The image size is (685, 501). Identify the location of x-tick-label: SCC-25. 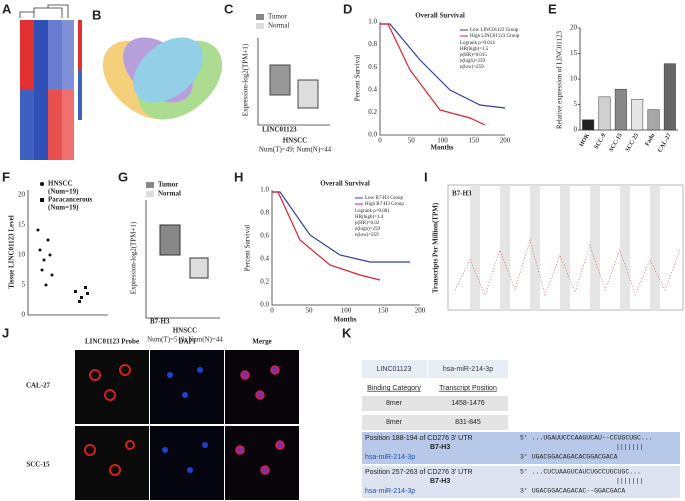
(632, 143).